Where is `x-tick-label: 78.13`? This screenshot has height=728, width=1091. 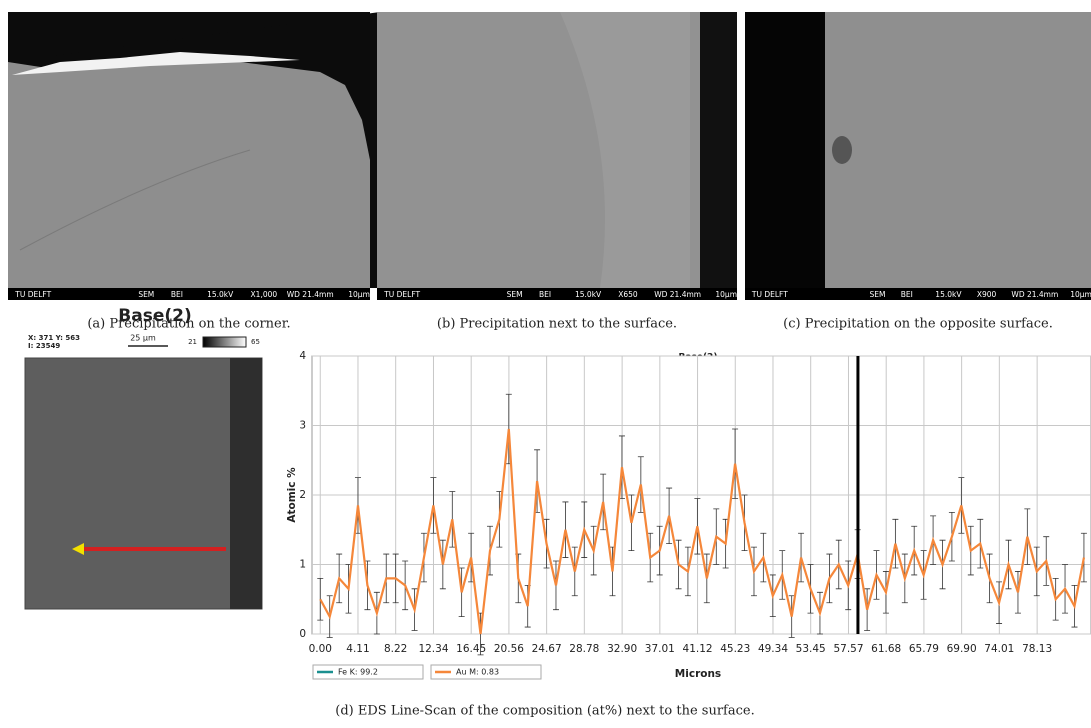
x-tick-label: 78.13 is located at coordinates (1037, 649).